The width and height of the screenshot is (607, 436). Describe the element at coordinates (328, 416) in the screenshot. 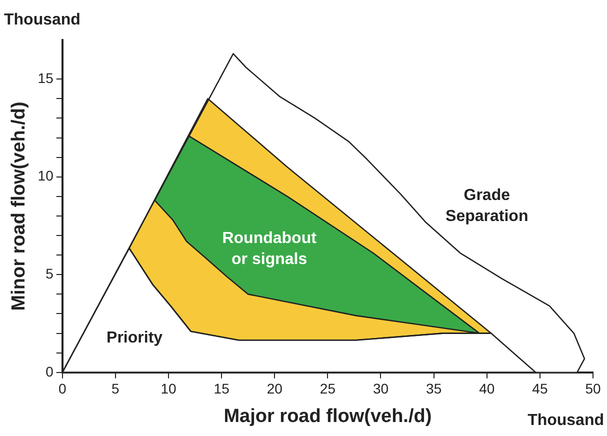

I see `x-axis-title: Major road flow(veh./d)` at that location.